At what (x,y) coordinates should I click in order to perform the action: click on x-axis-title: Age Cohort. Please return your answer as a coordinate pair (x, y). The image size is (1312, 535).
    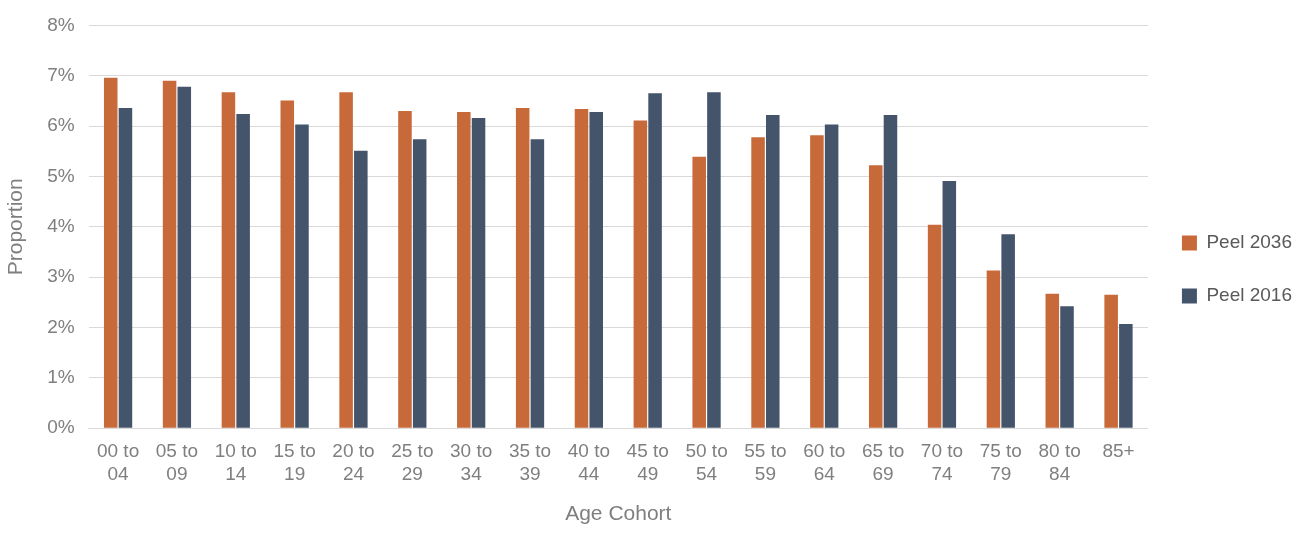
    Looking at the image, I should click on (618, 513).